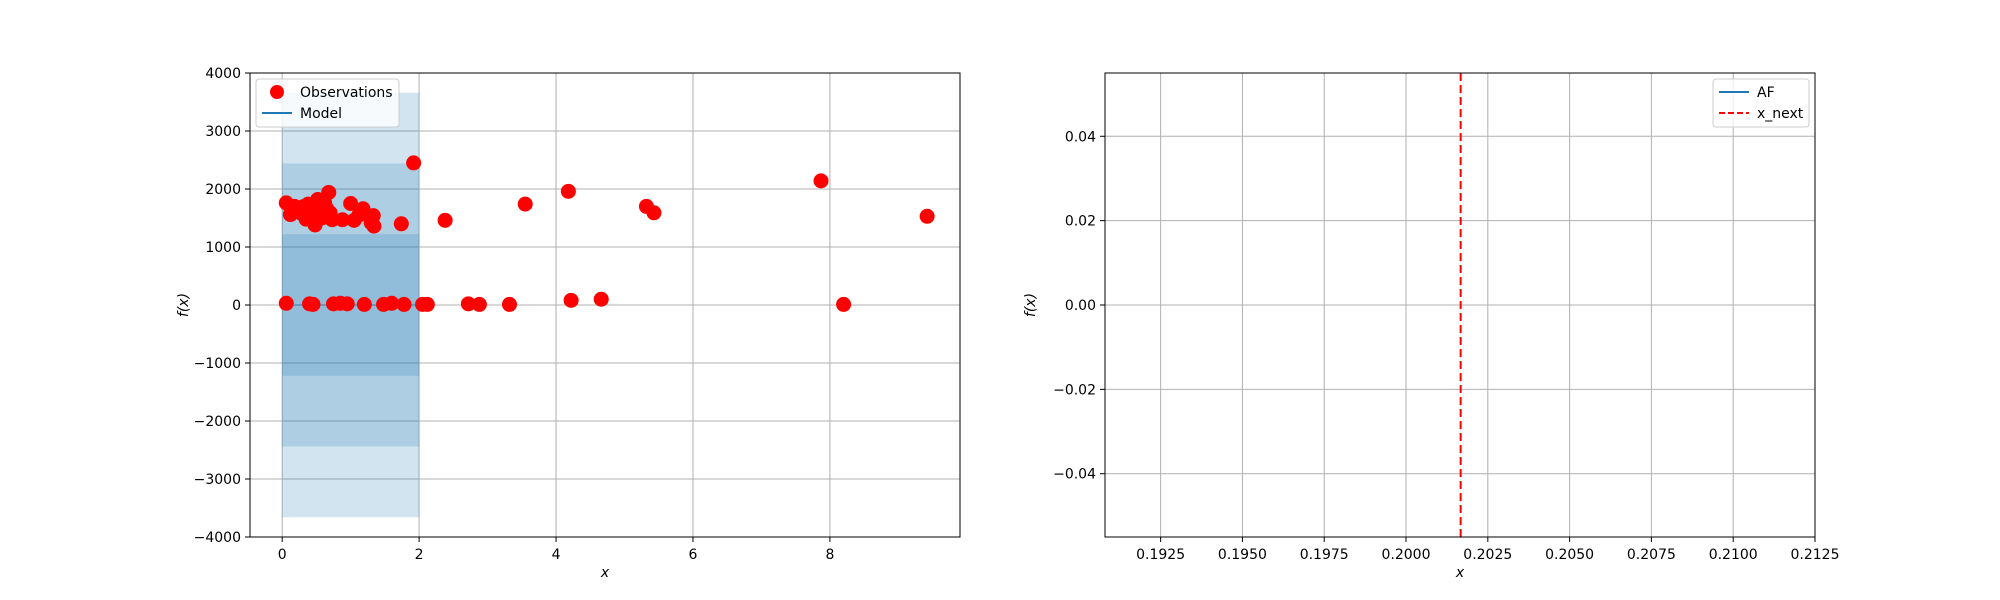 The image size is (2000, 600). What do you see at coordinates (1074, 390) in the screenshot?
I see `ax2-y-tick-label: −0.02` at bounding box center [1074, 390].